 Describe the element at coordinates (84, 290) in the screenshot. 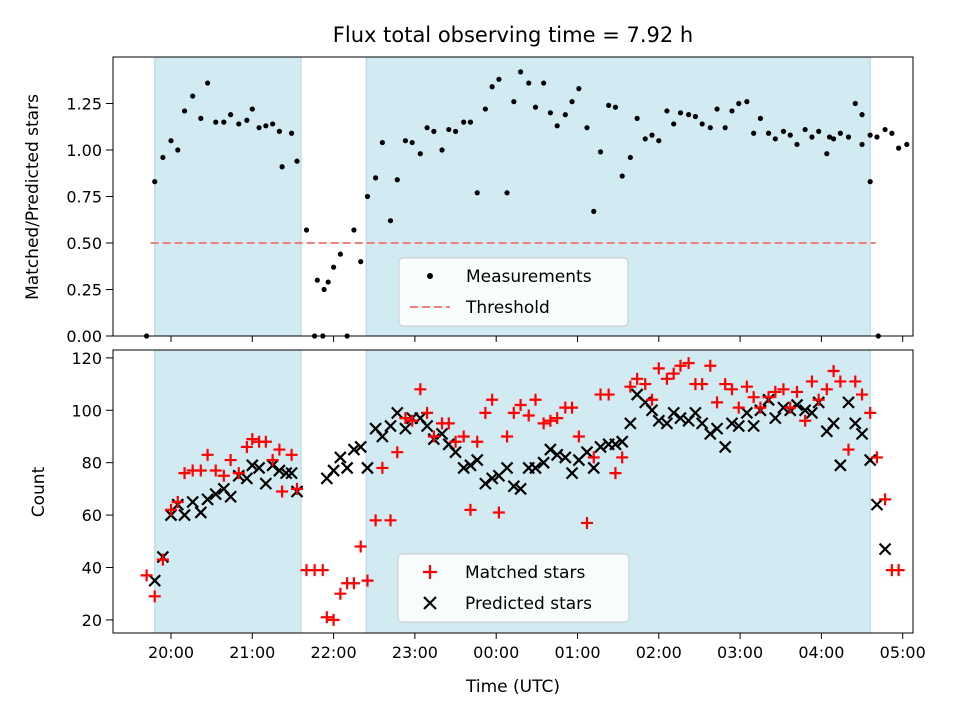

I see `top-y-tick-label: 0.25` at that location.